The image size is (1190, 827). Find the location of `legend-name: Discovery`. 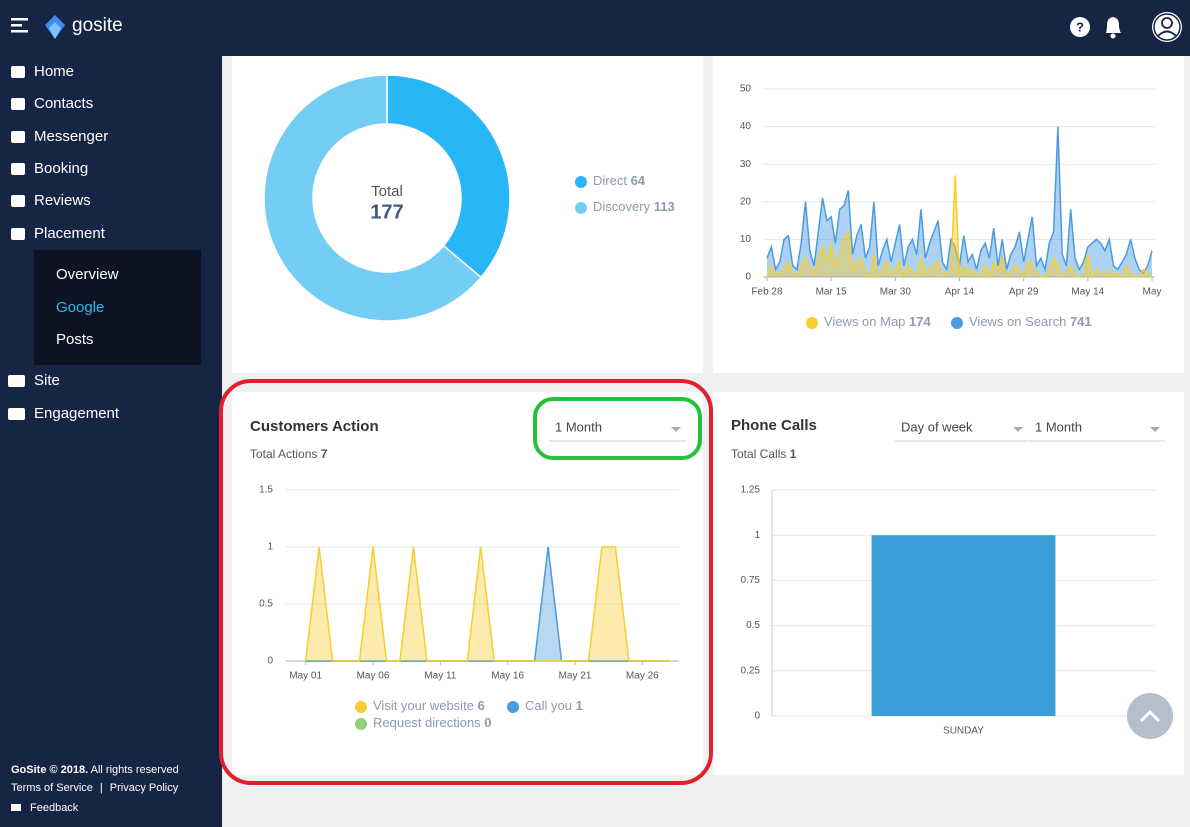

legend-name: Discovery is located at coordinates (622, 206).